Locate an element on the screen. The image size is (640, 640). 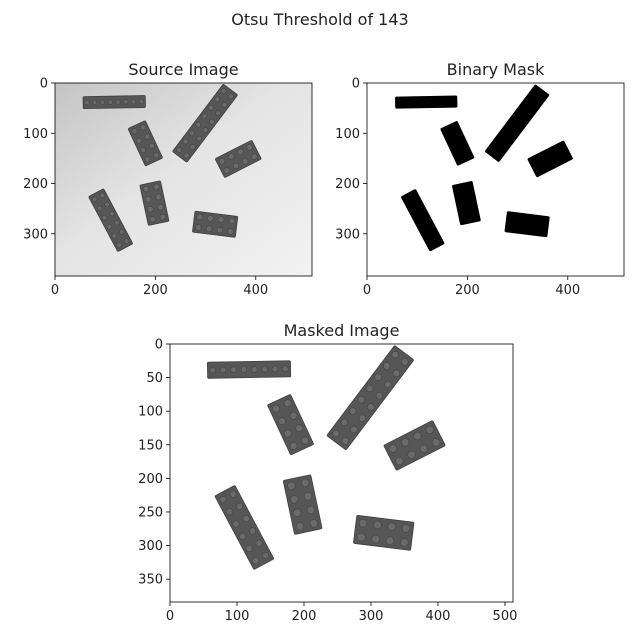
x-tick-label: 100 is located at coordinates (237, 616).